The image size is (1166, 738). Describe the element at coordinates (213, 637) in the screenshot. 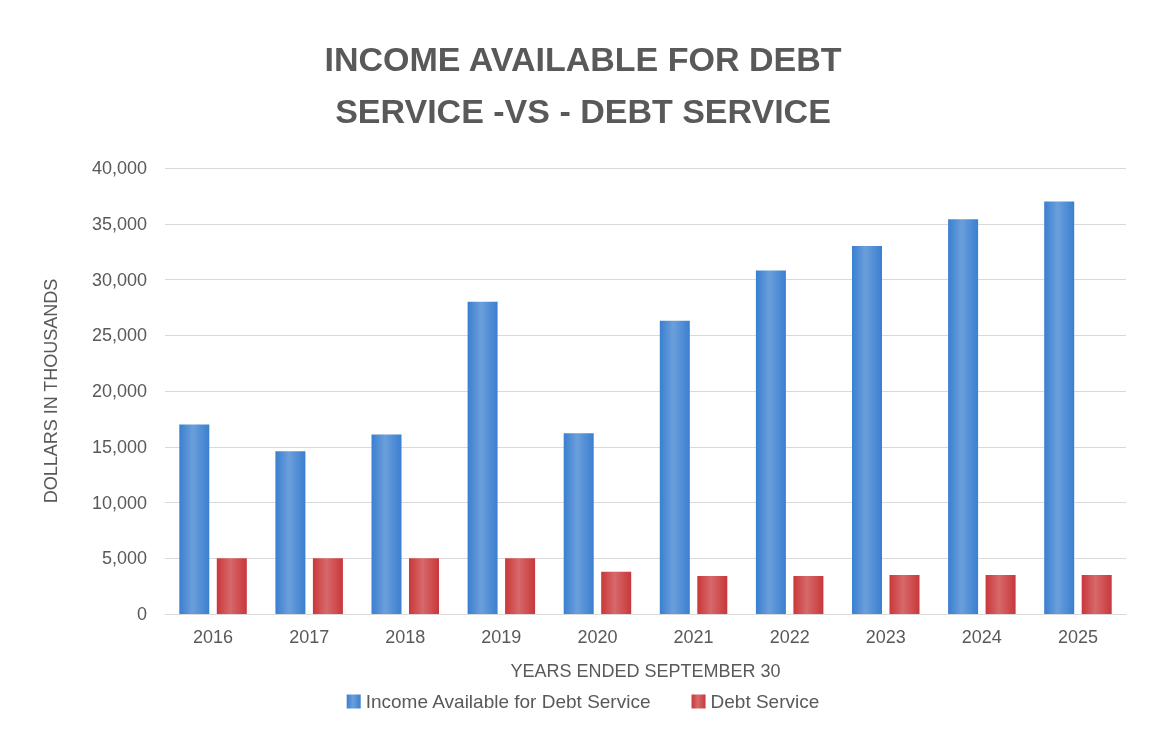

I see `x-tick-label: 2016` at that location.